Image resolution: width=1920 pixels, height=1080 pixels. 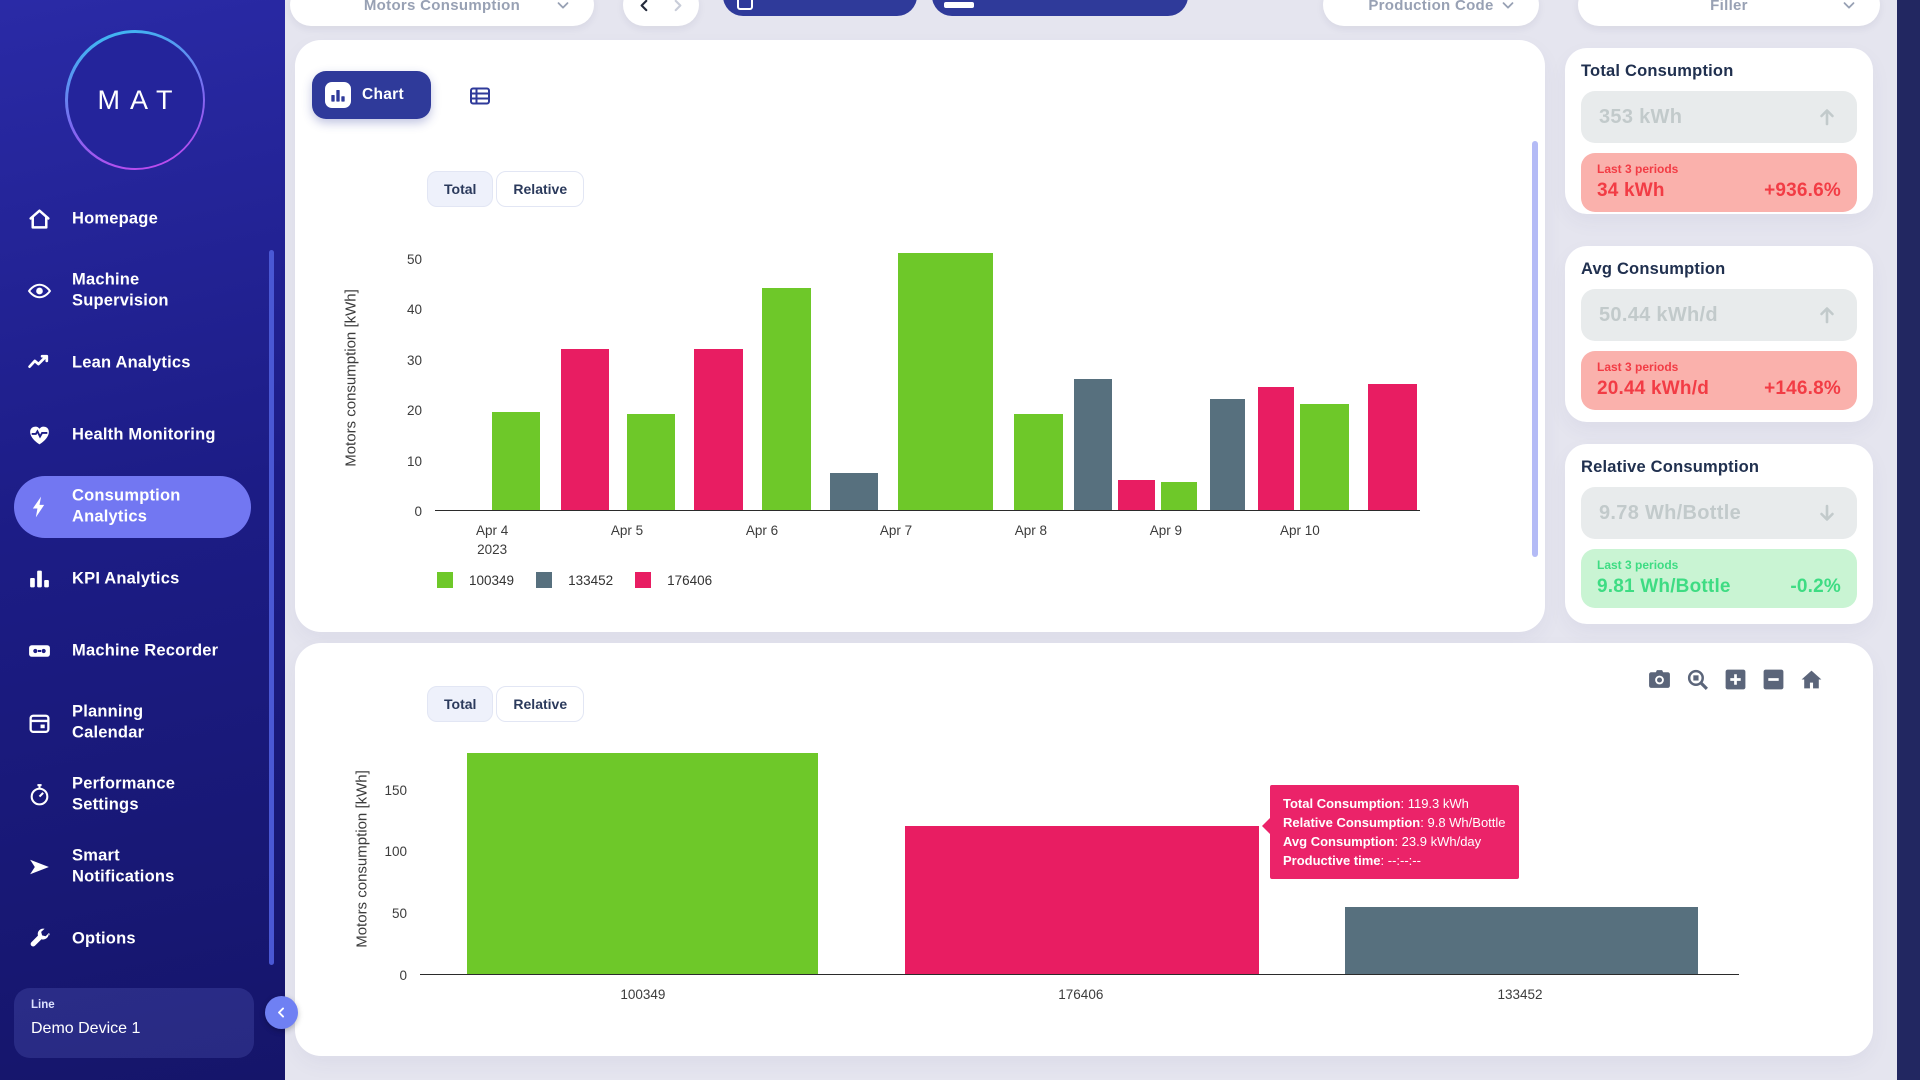 What do you see at coordinates (1031, 530) in the screenshot?
I see `x-tick-label: Apr 8` at bounding box center [1031, 530].